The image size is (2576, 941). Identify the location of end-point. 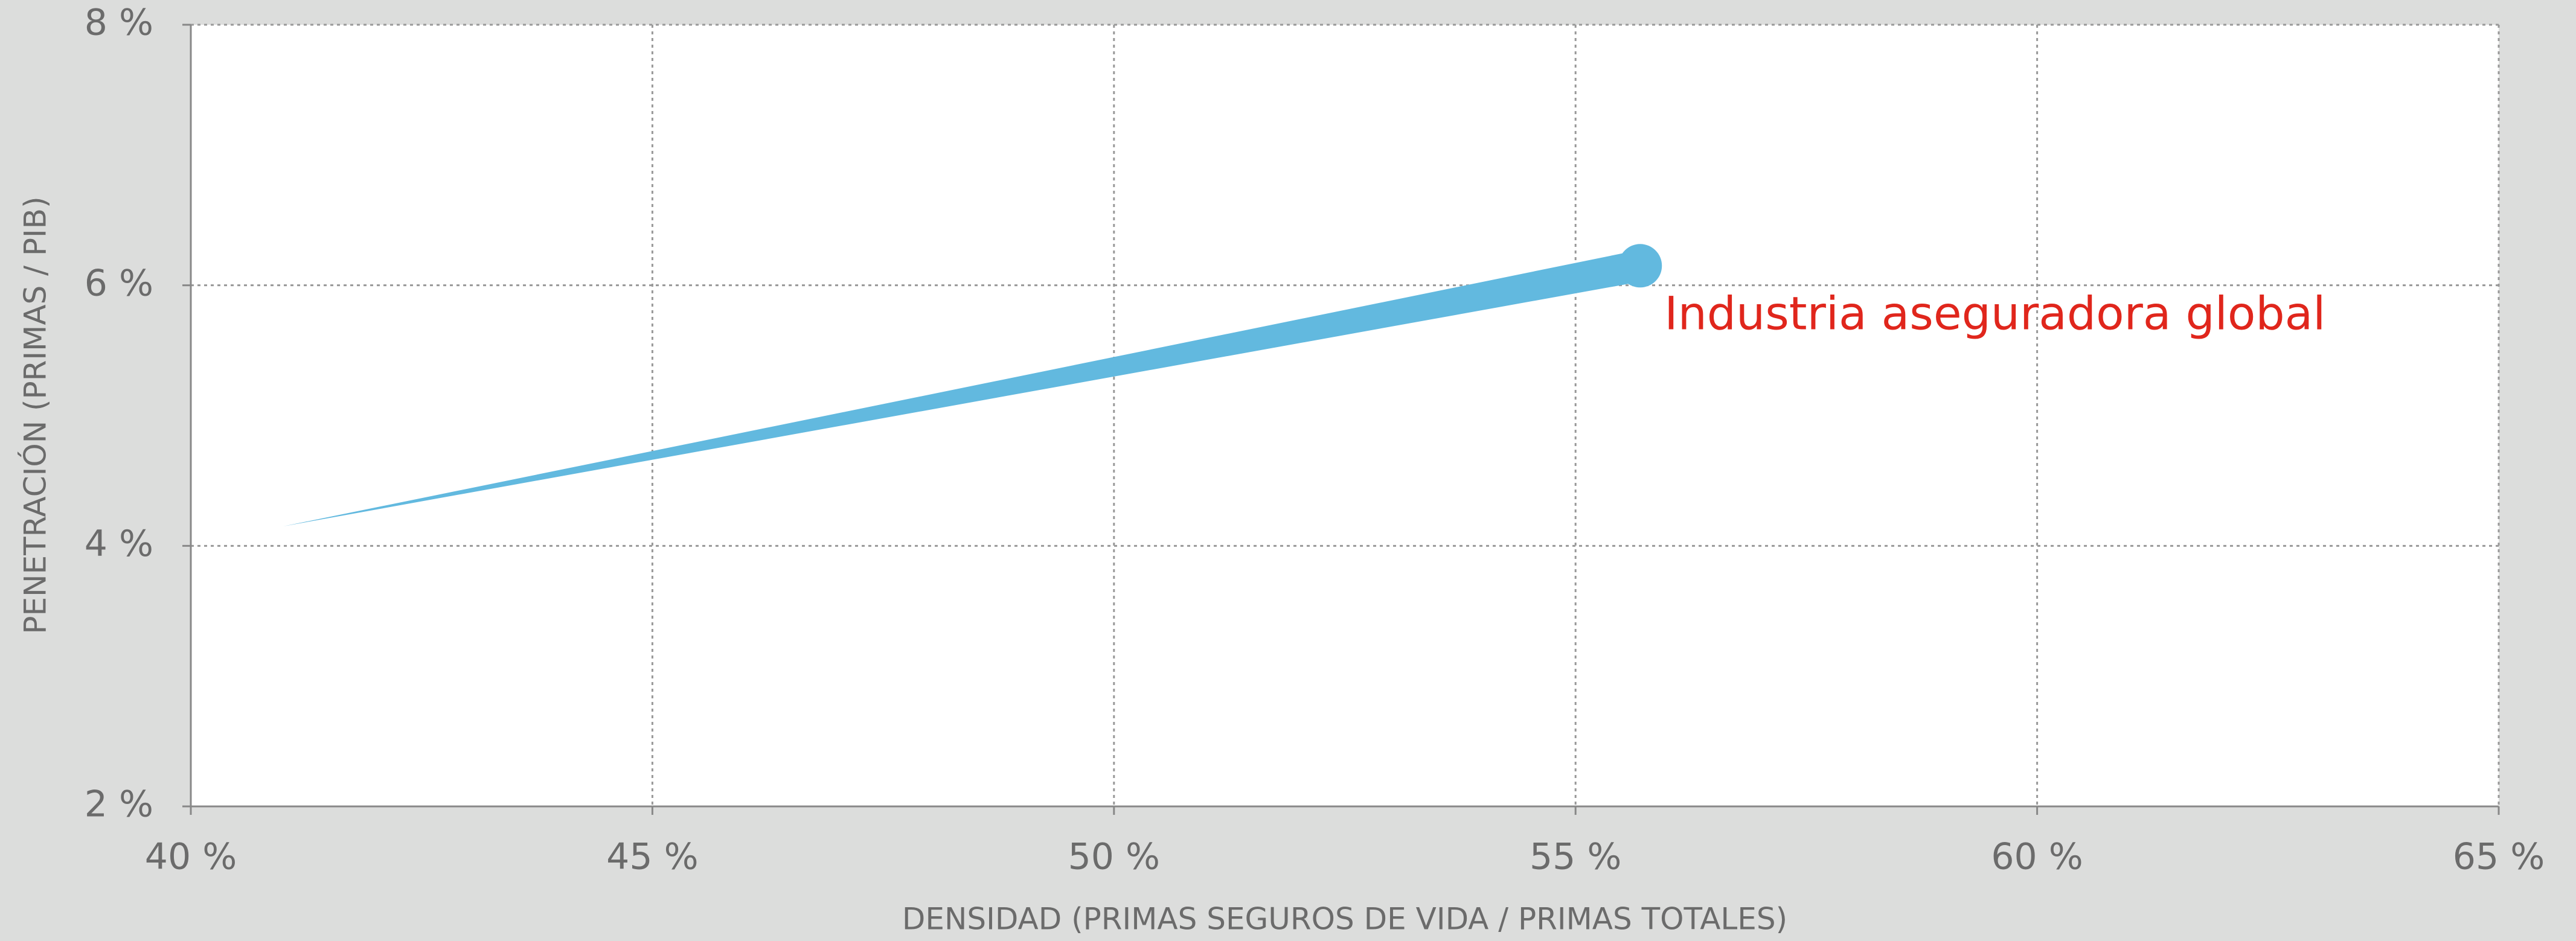
(1640, 266).